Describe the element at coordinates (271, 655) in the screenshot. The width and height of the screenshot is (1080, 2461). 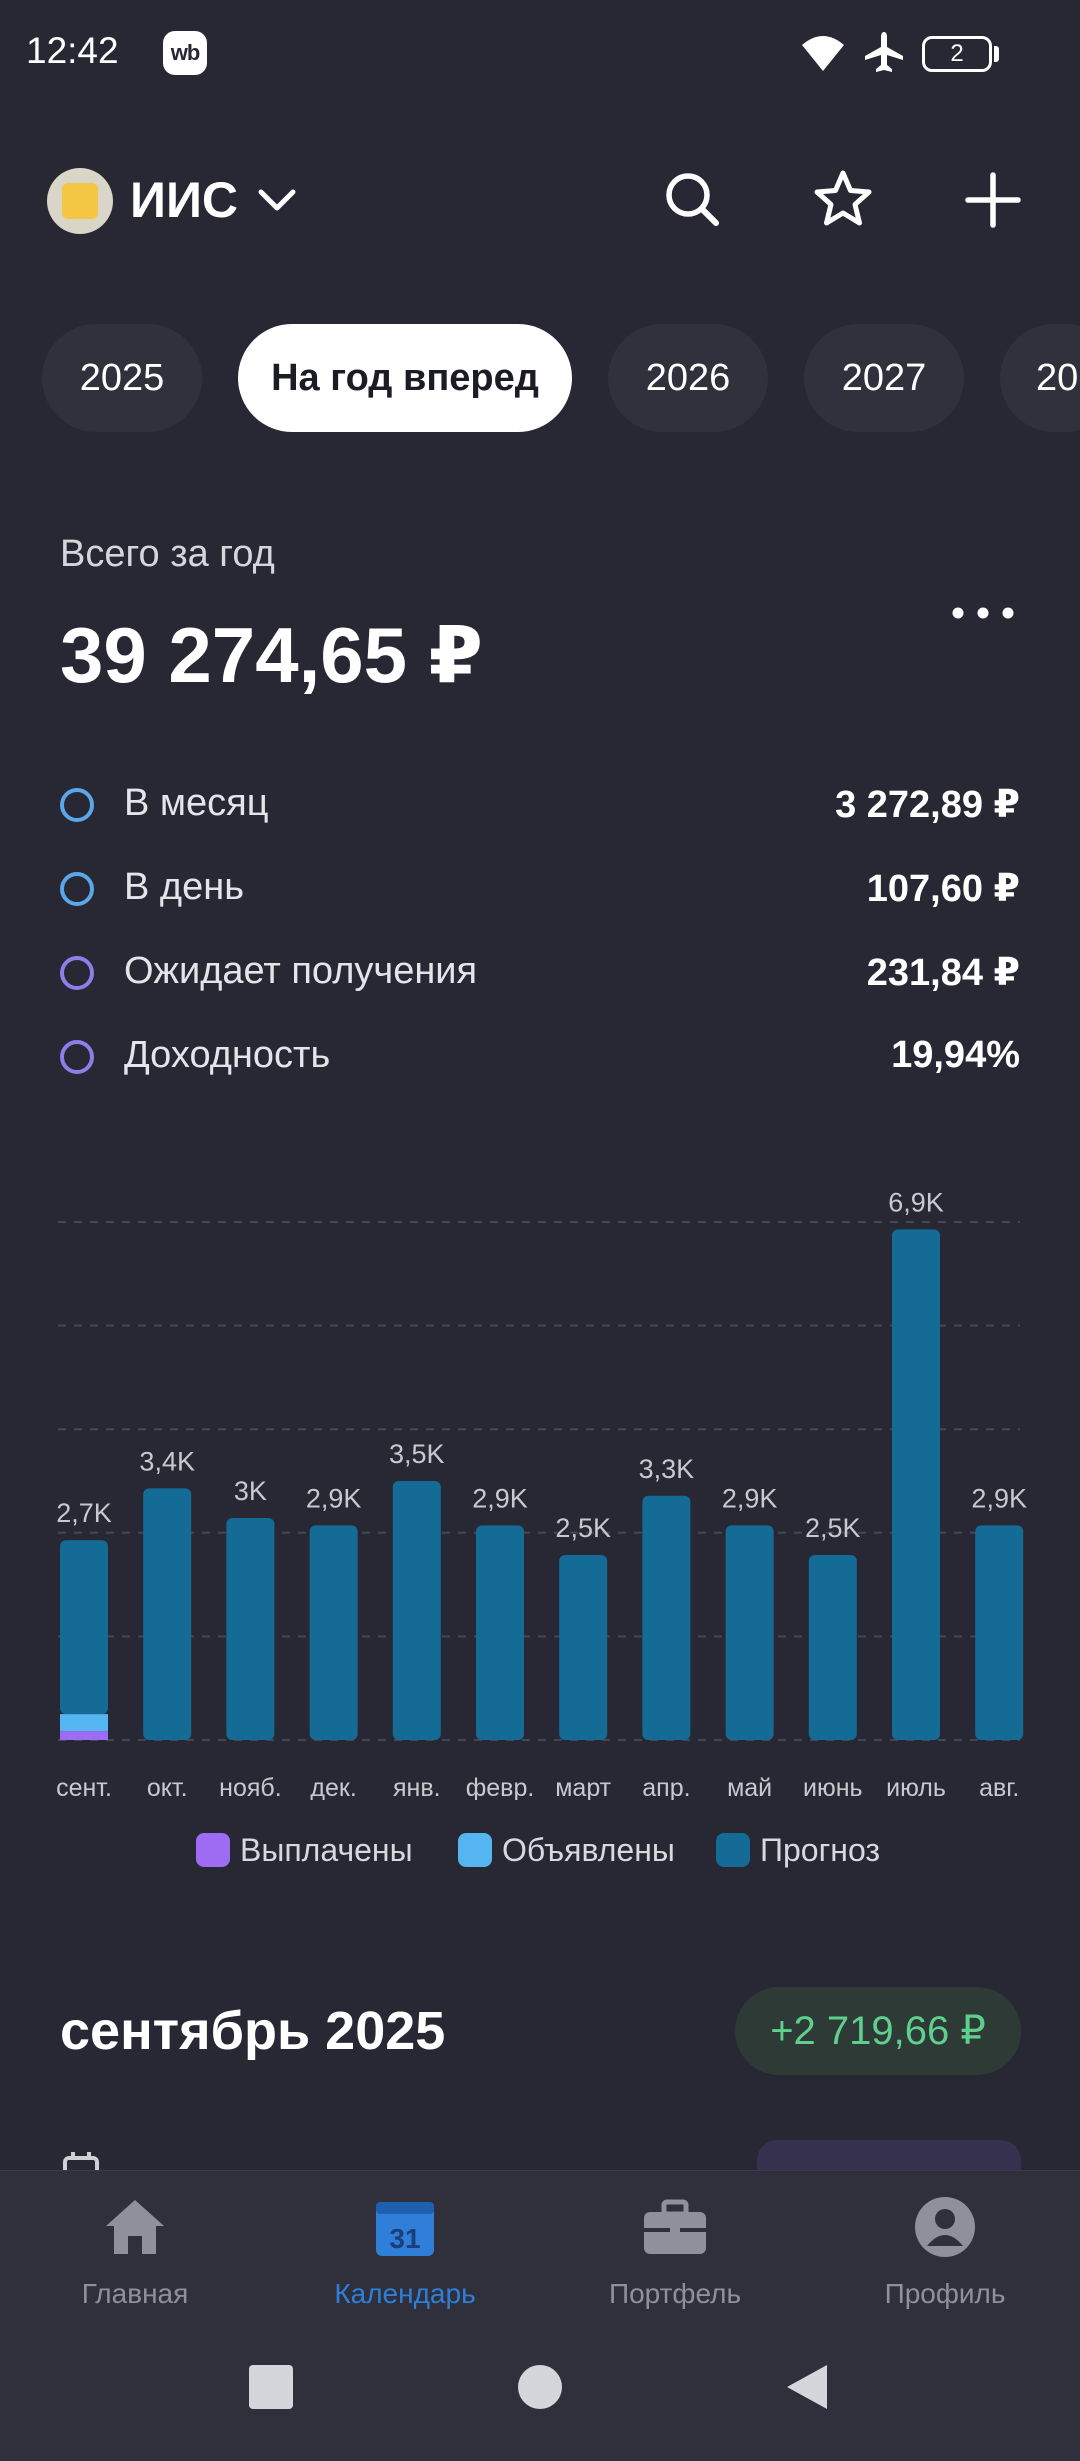
I see `total-value: 39 274,65 ₽` at that location.